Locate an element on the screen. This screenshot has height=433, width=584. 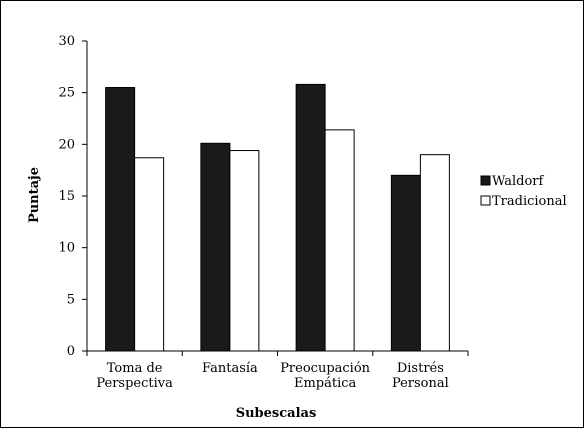
y-tick-label: 10 is located at coordinates (66, 248).